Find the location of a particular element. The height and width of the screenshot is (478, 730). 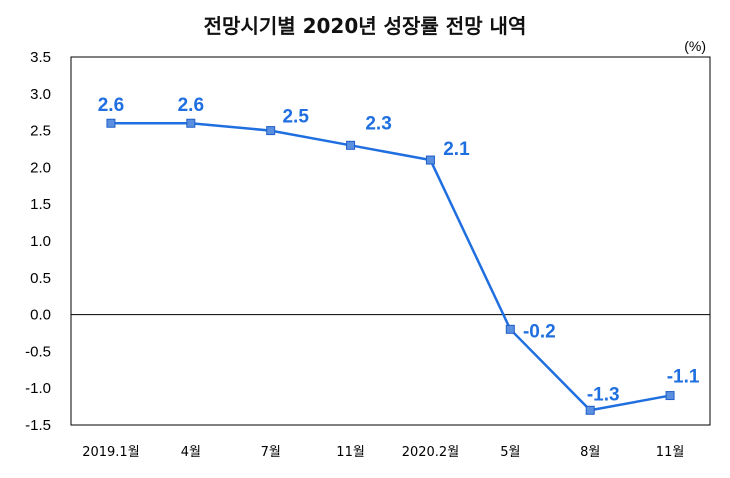

unit-label: (%) is located at coordinates (695, 46).